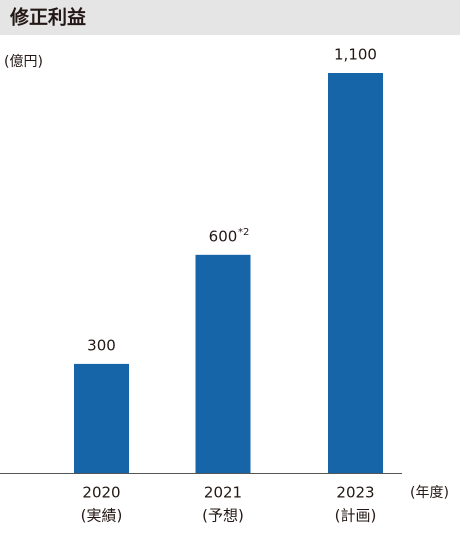  What do you see at coordinates (355, 55) in the screenshot?
I see `value-label: 1,100` at bounding box center [355, 55].